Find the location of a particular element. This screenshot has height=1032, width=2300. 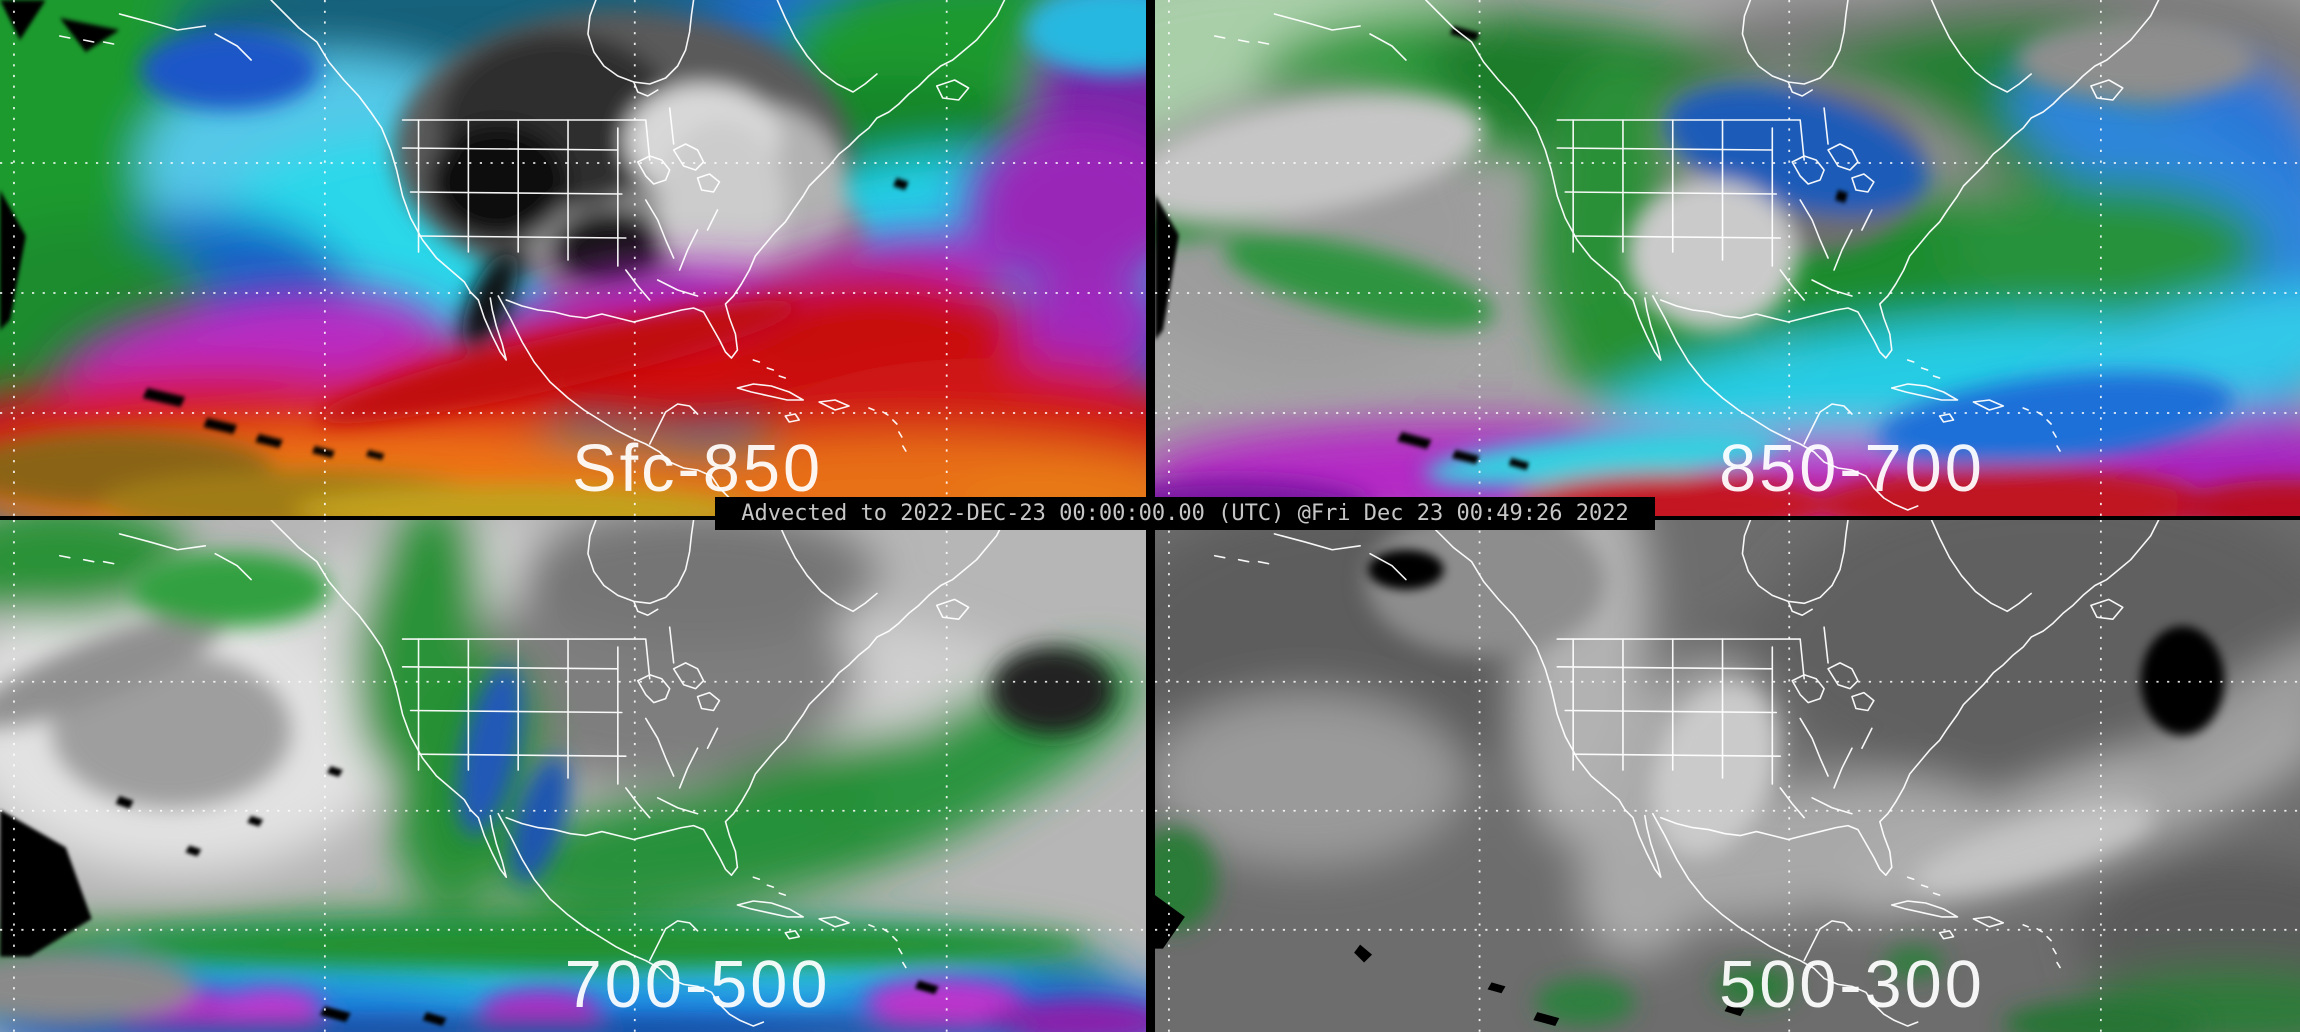

panel-label-700-500: 700-500 is located at coordinates (698, 985).